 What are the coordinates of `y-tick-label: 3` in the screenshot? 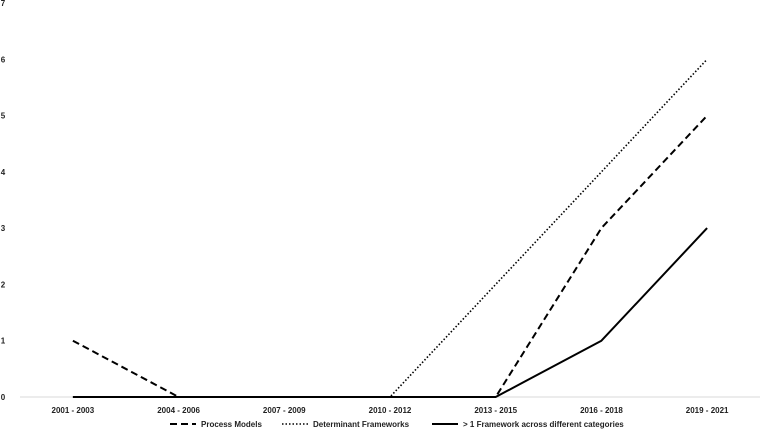 It's located at (3, 228).